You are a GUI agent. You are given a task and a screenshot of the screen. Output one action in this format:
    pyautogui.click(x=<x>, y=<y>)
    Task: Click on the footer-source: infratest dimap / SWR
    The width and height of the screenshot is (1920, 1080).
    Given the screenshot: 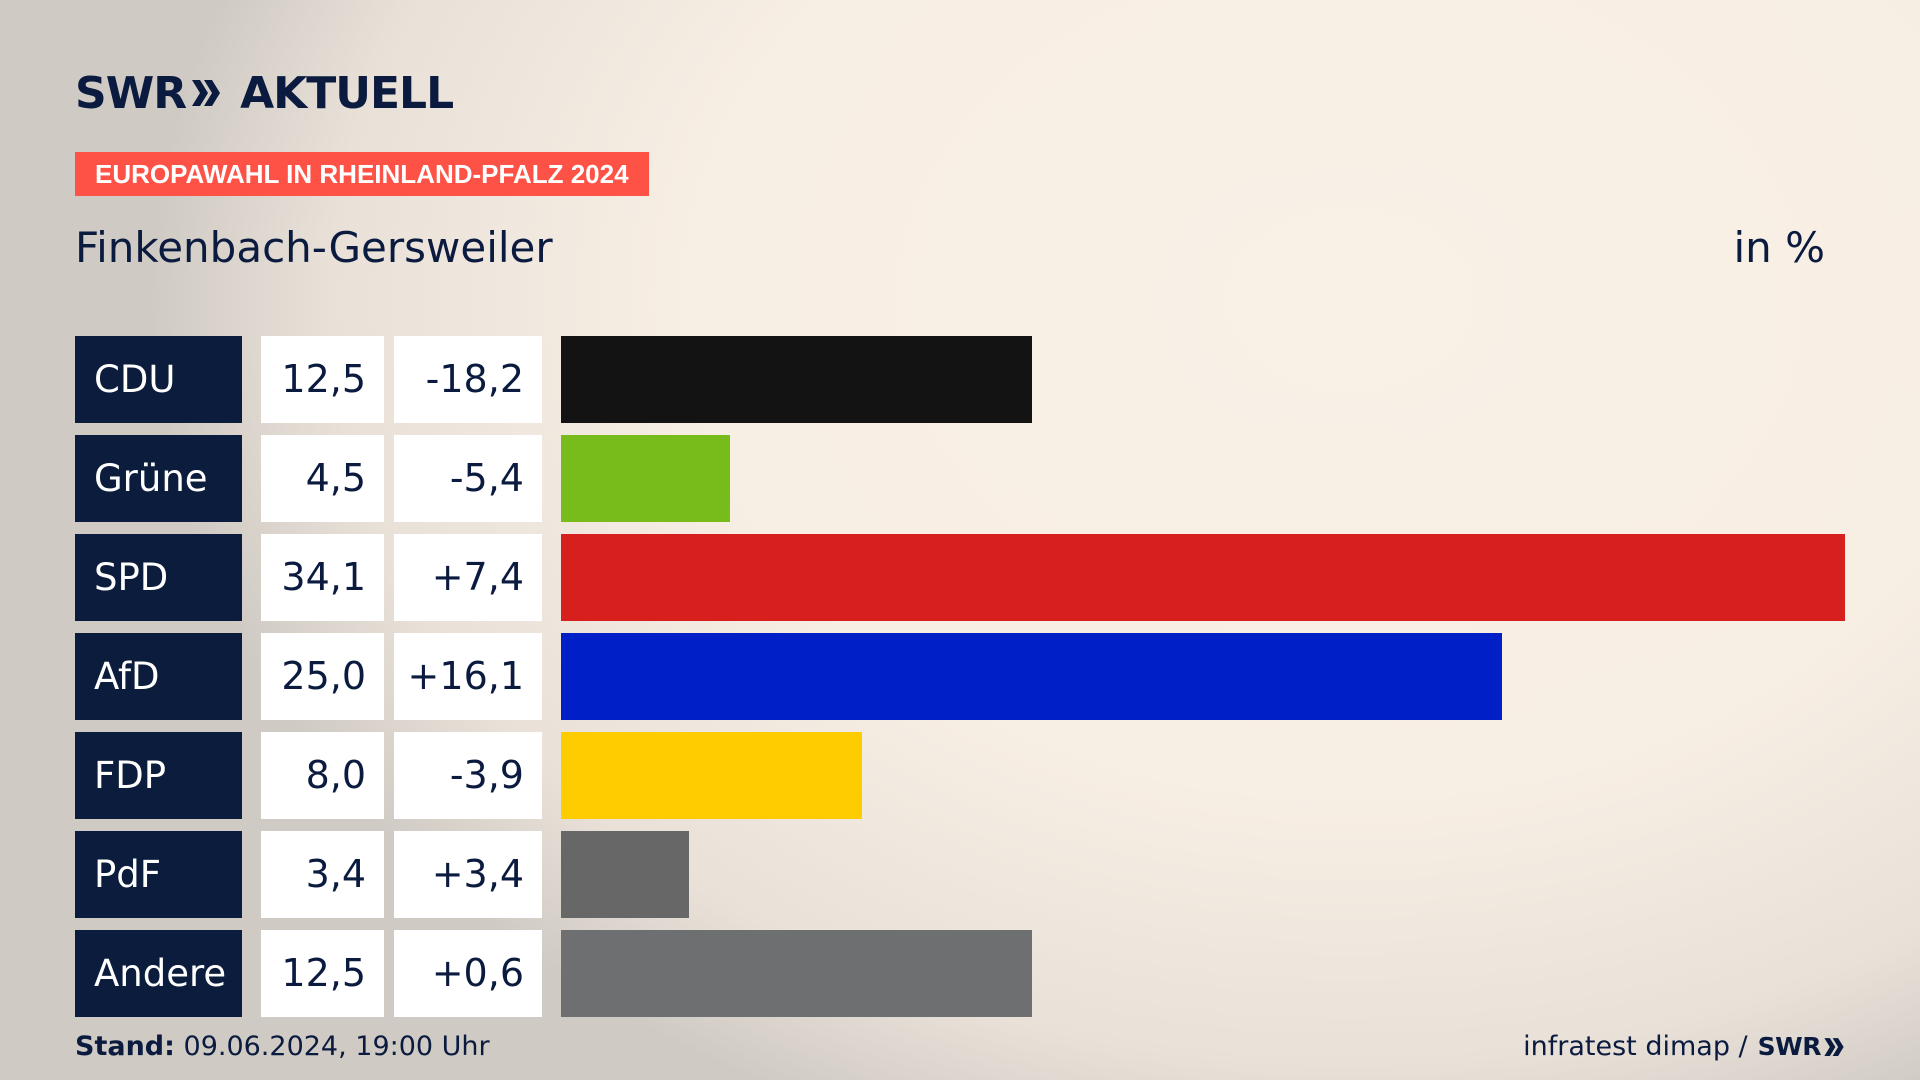 What is the action you would take?
    pyautogui.click(x=1684, y=1047)
    